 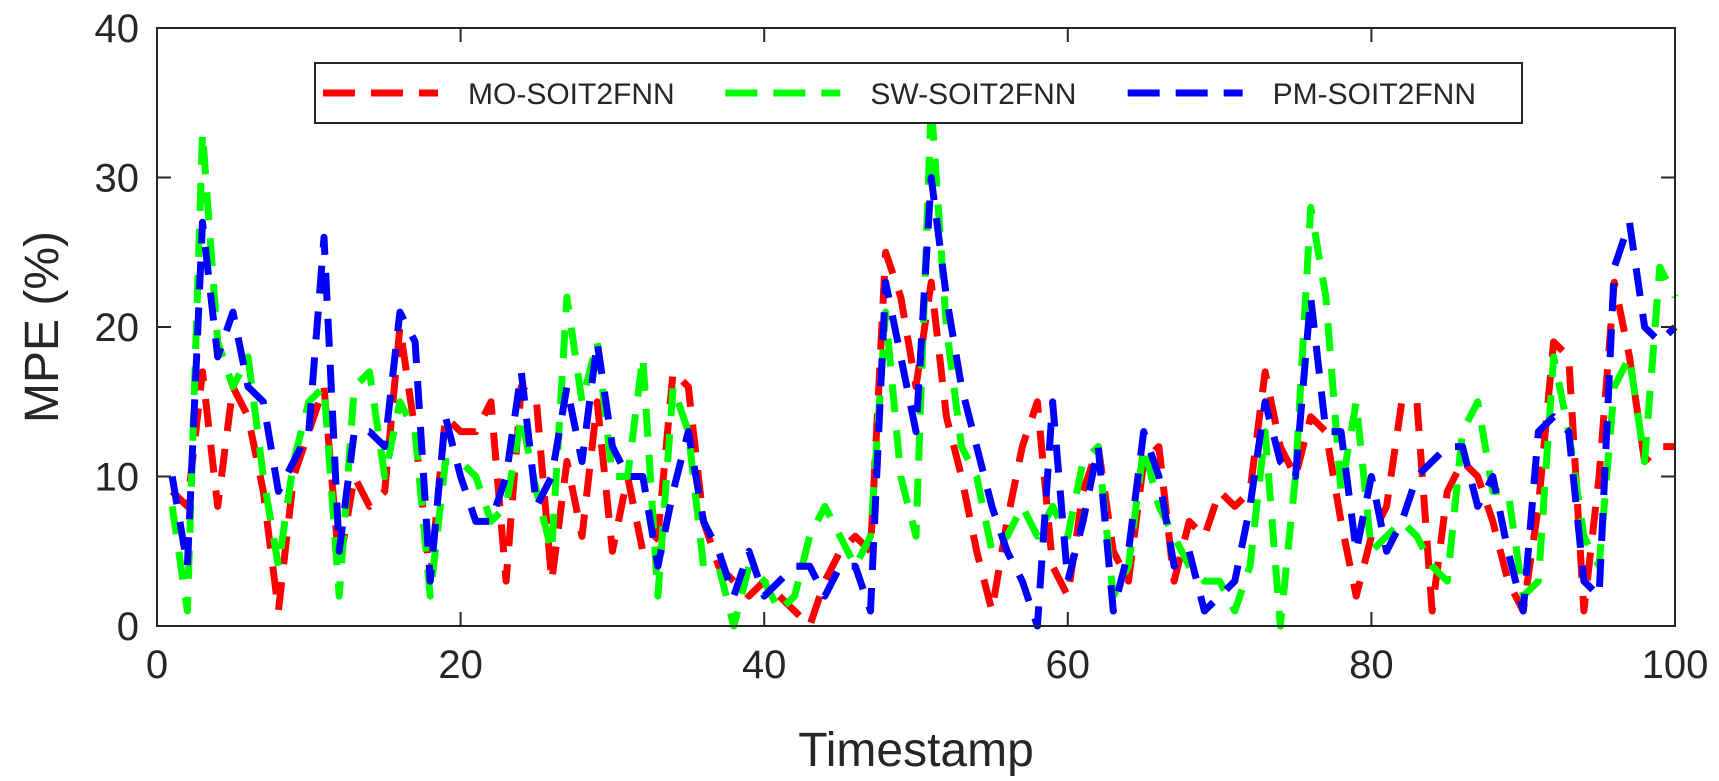 I want to click on legend-label-2: SW-SOIT2FNN, so click(x=973, y=94).